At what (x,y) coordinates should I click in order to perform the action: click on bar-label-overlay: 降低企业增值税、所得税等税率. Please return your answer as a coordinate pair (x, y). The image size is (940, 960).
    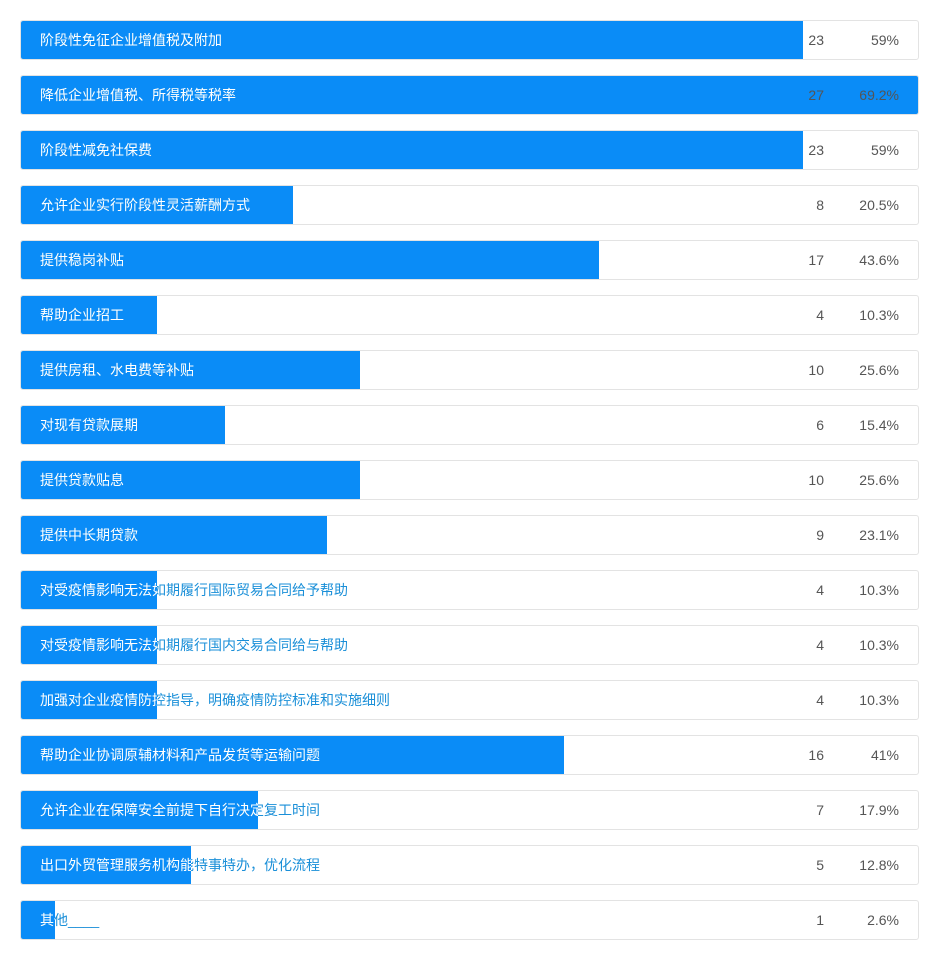
    Looking at the image, I should click on (469, 95).